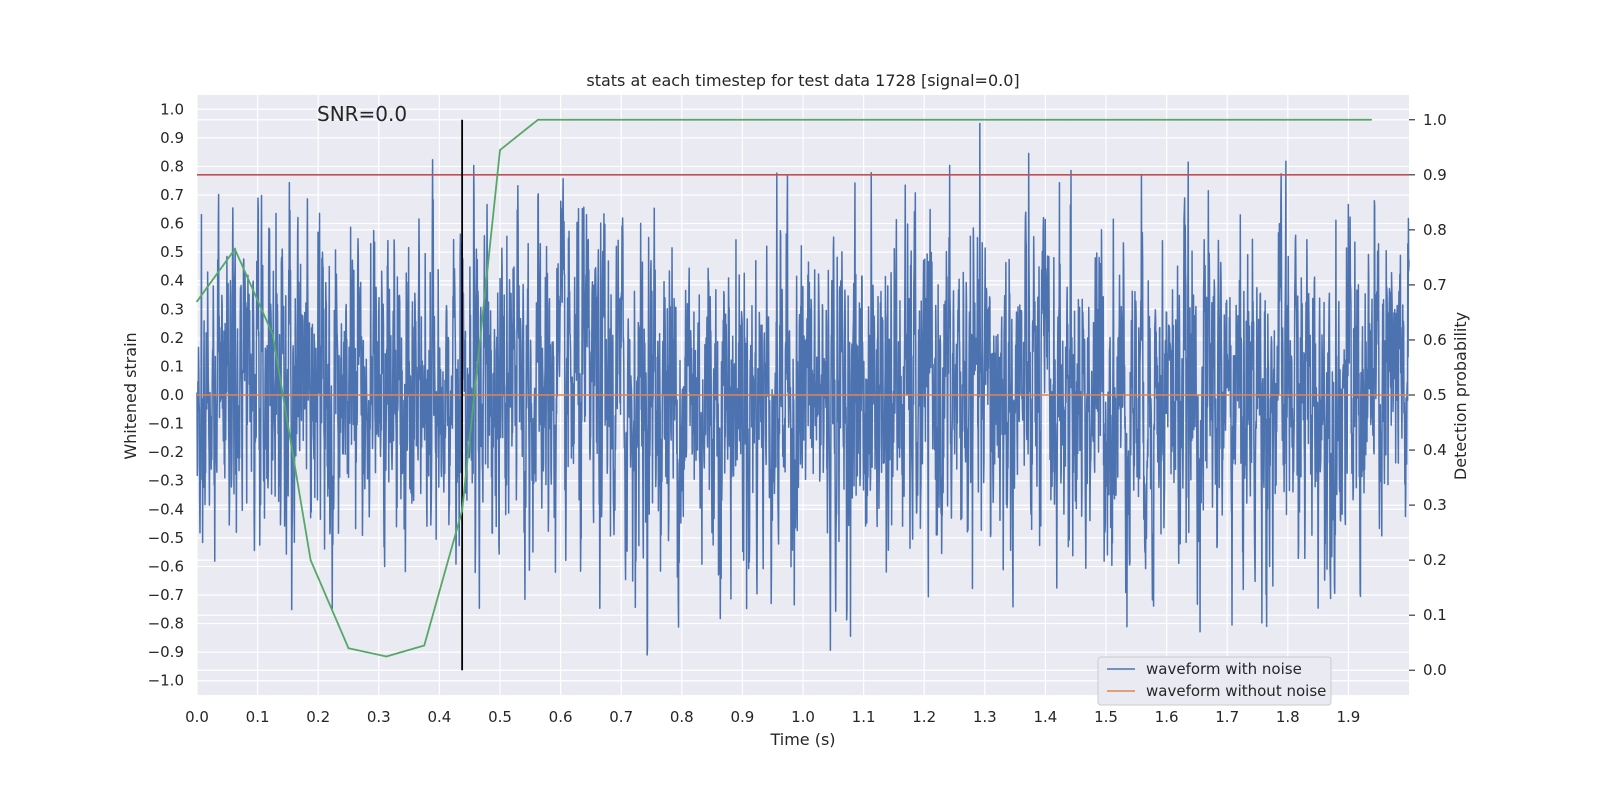  Describe the element at coordinates (1435, 120) in the screenshot. I see `y2-tick-label: 1.0` at that location.